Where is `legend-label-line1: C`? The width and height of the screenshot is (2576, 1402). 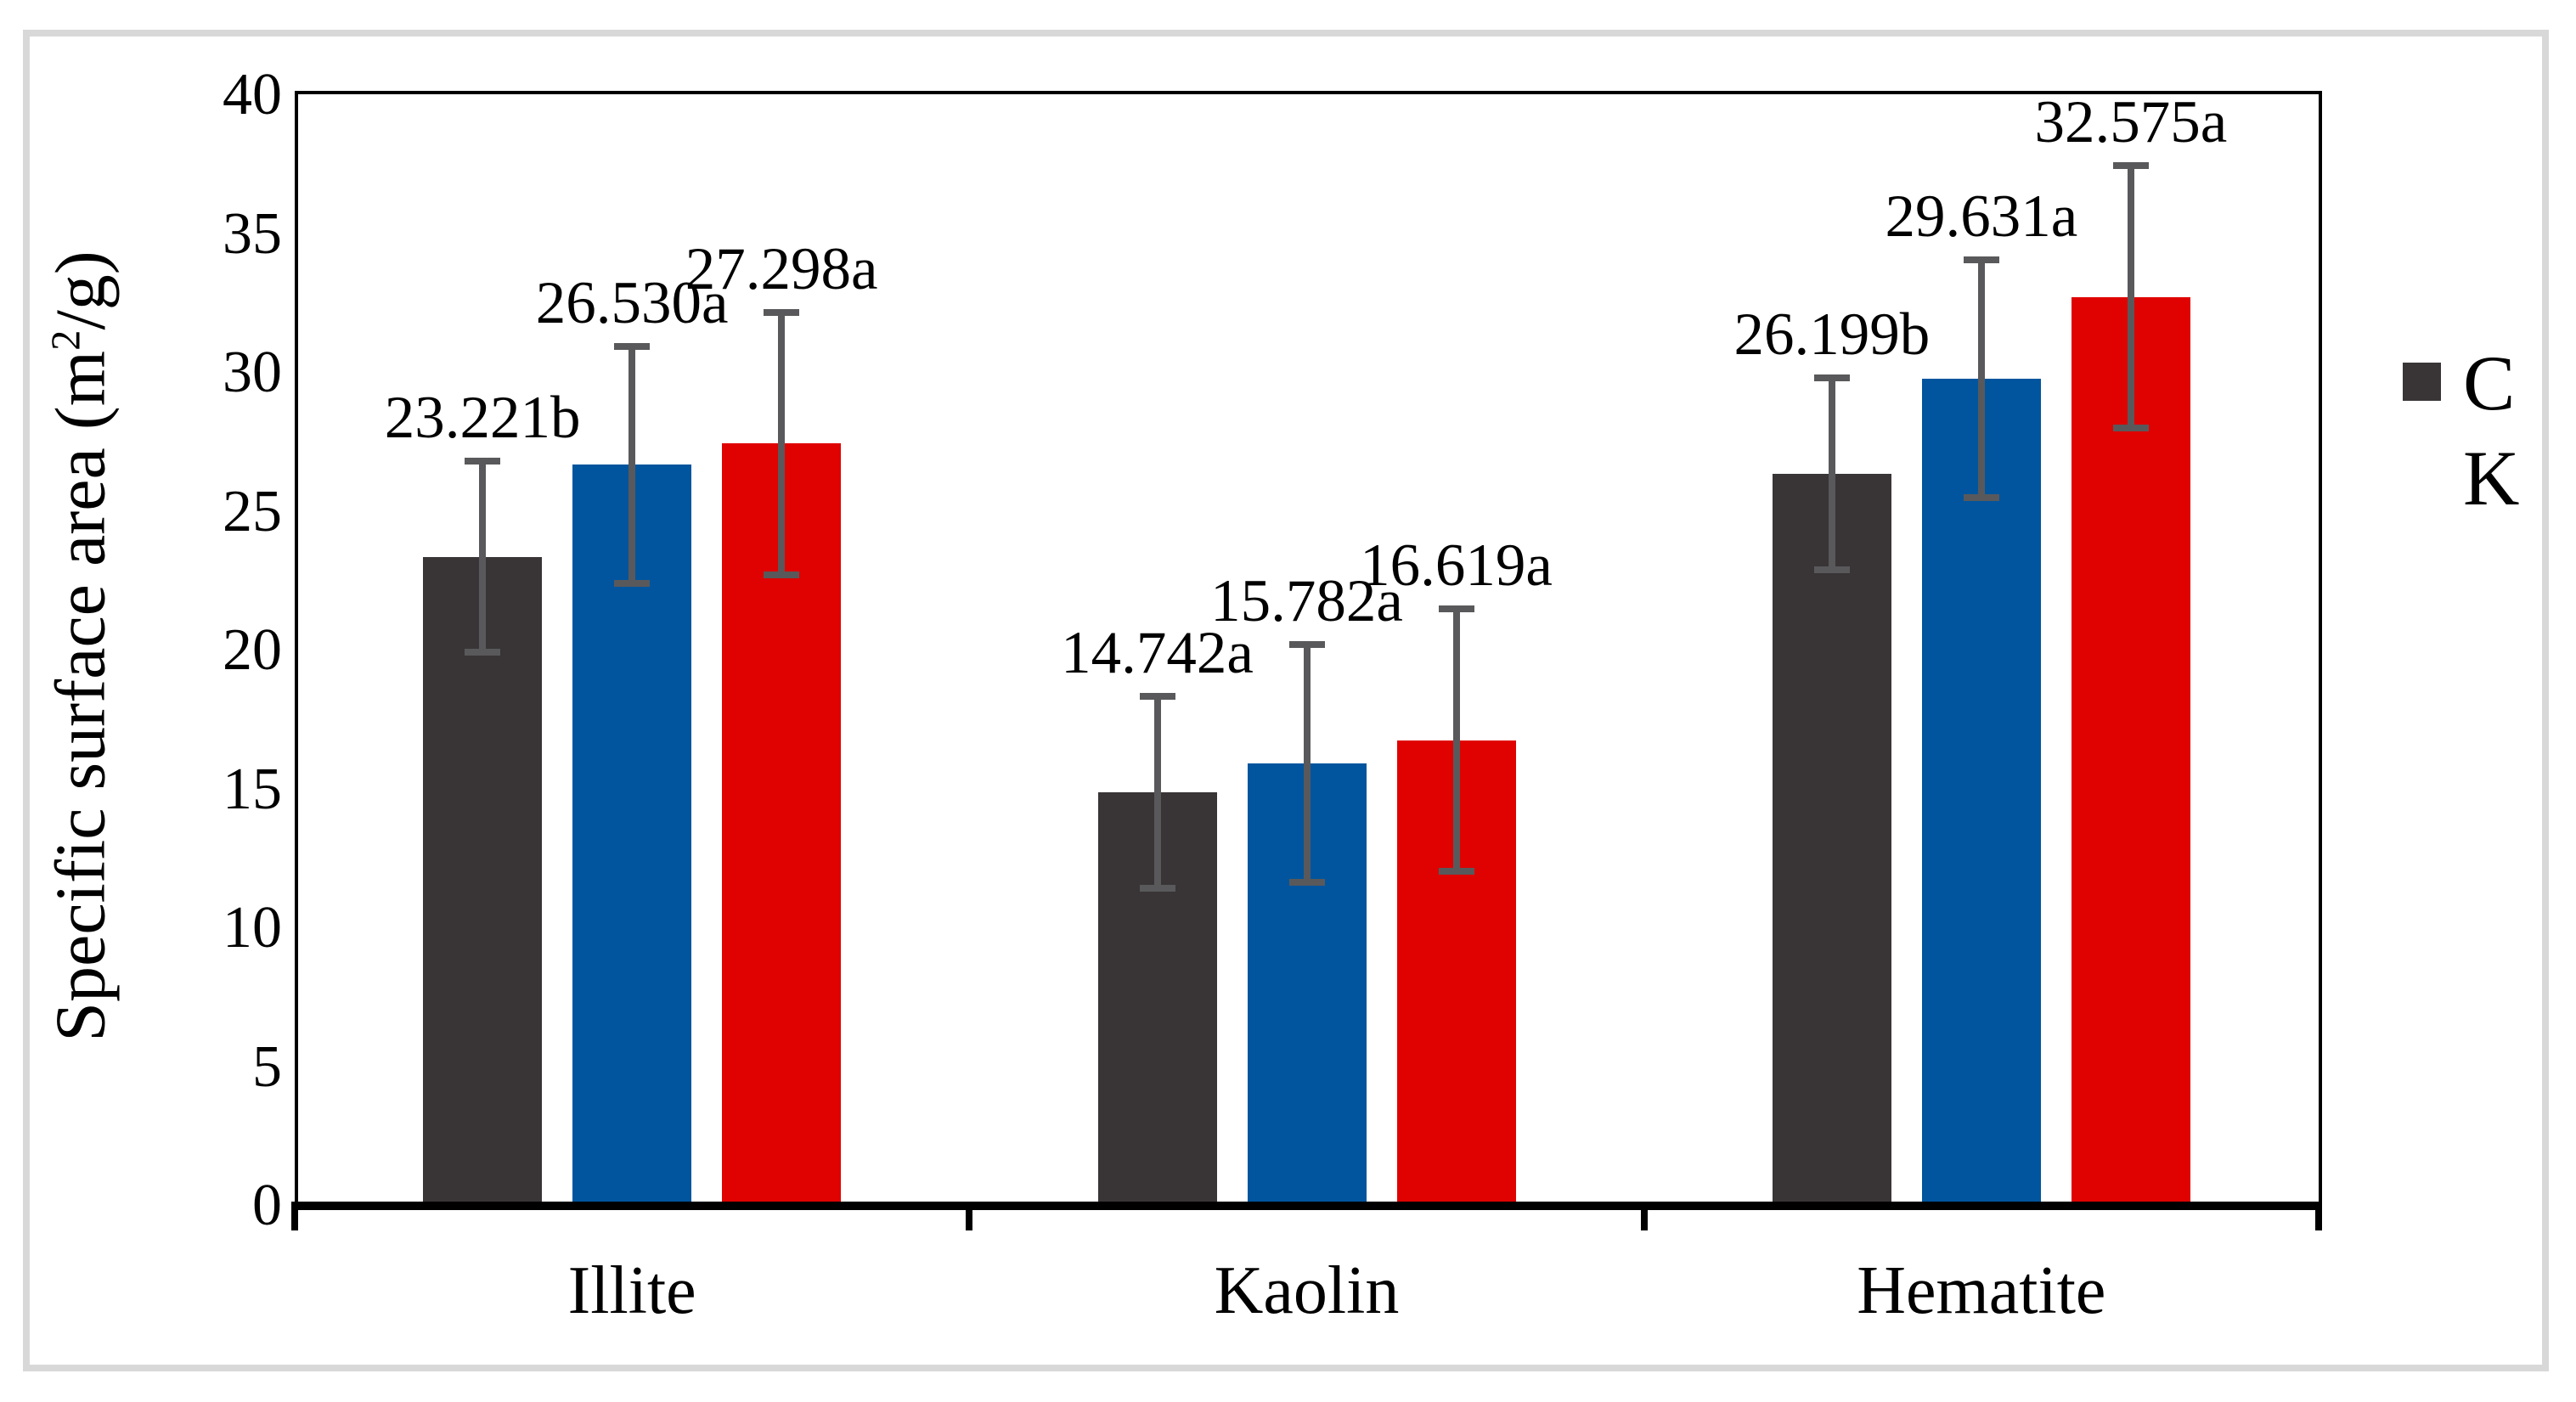
legend-label-line1: C is located at coordinates (2489, 383).